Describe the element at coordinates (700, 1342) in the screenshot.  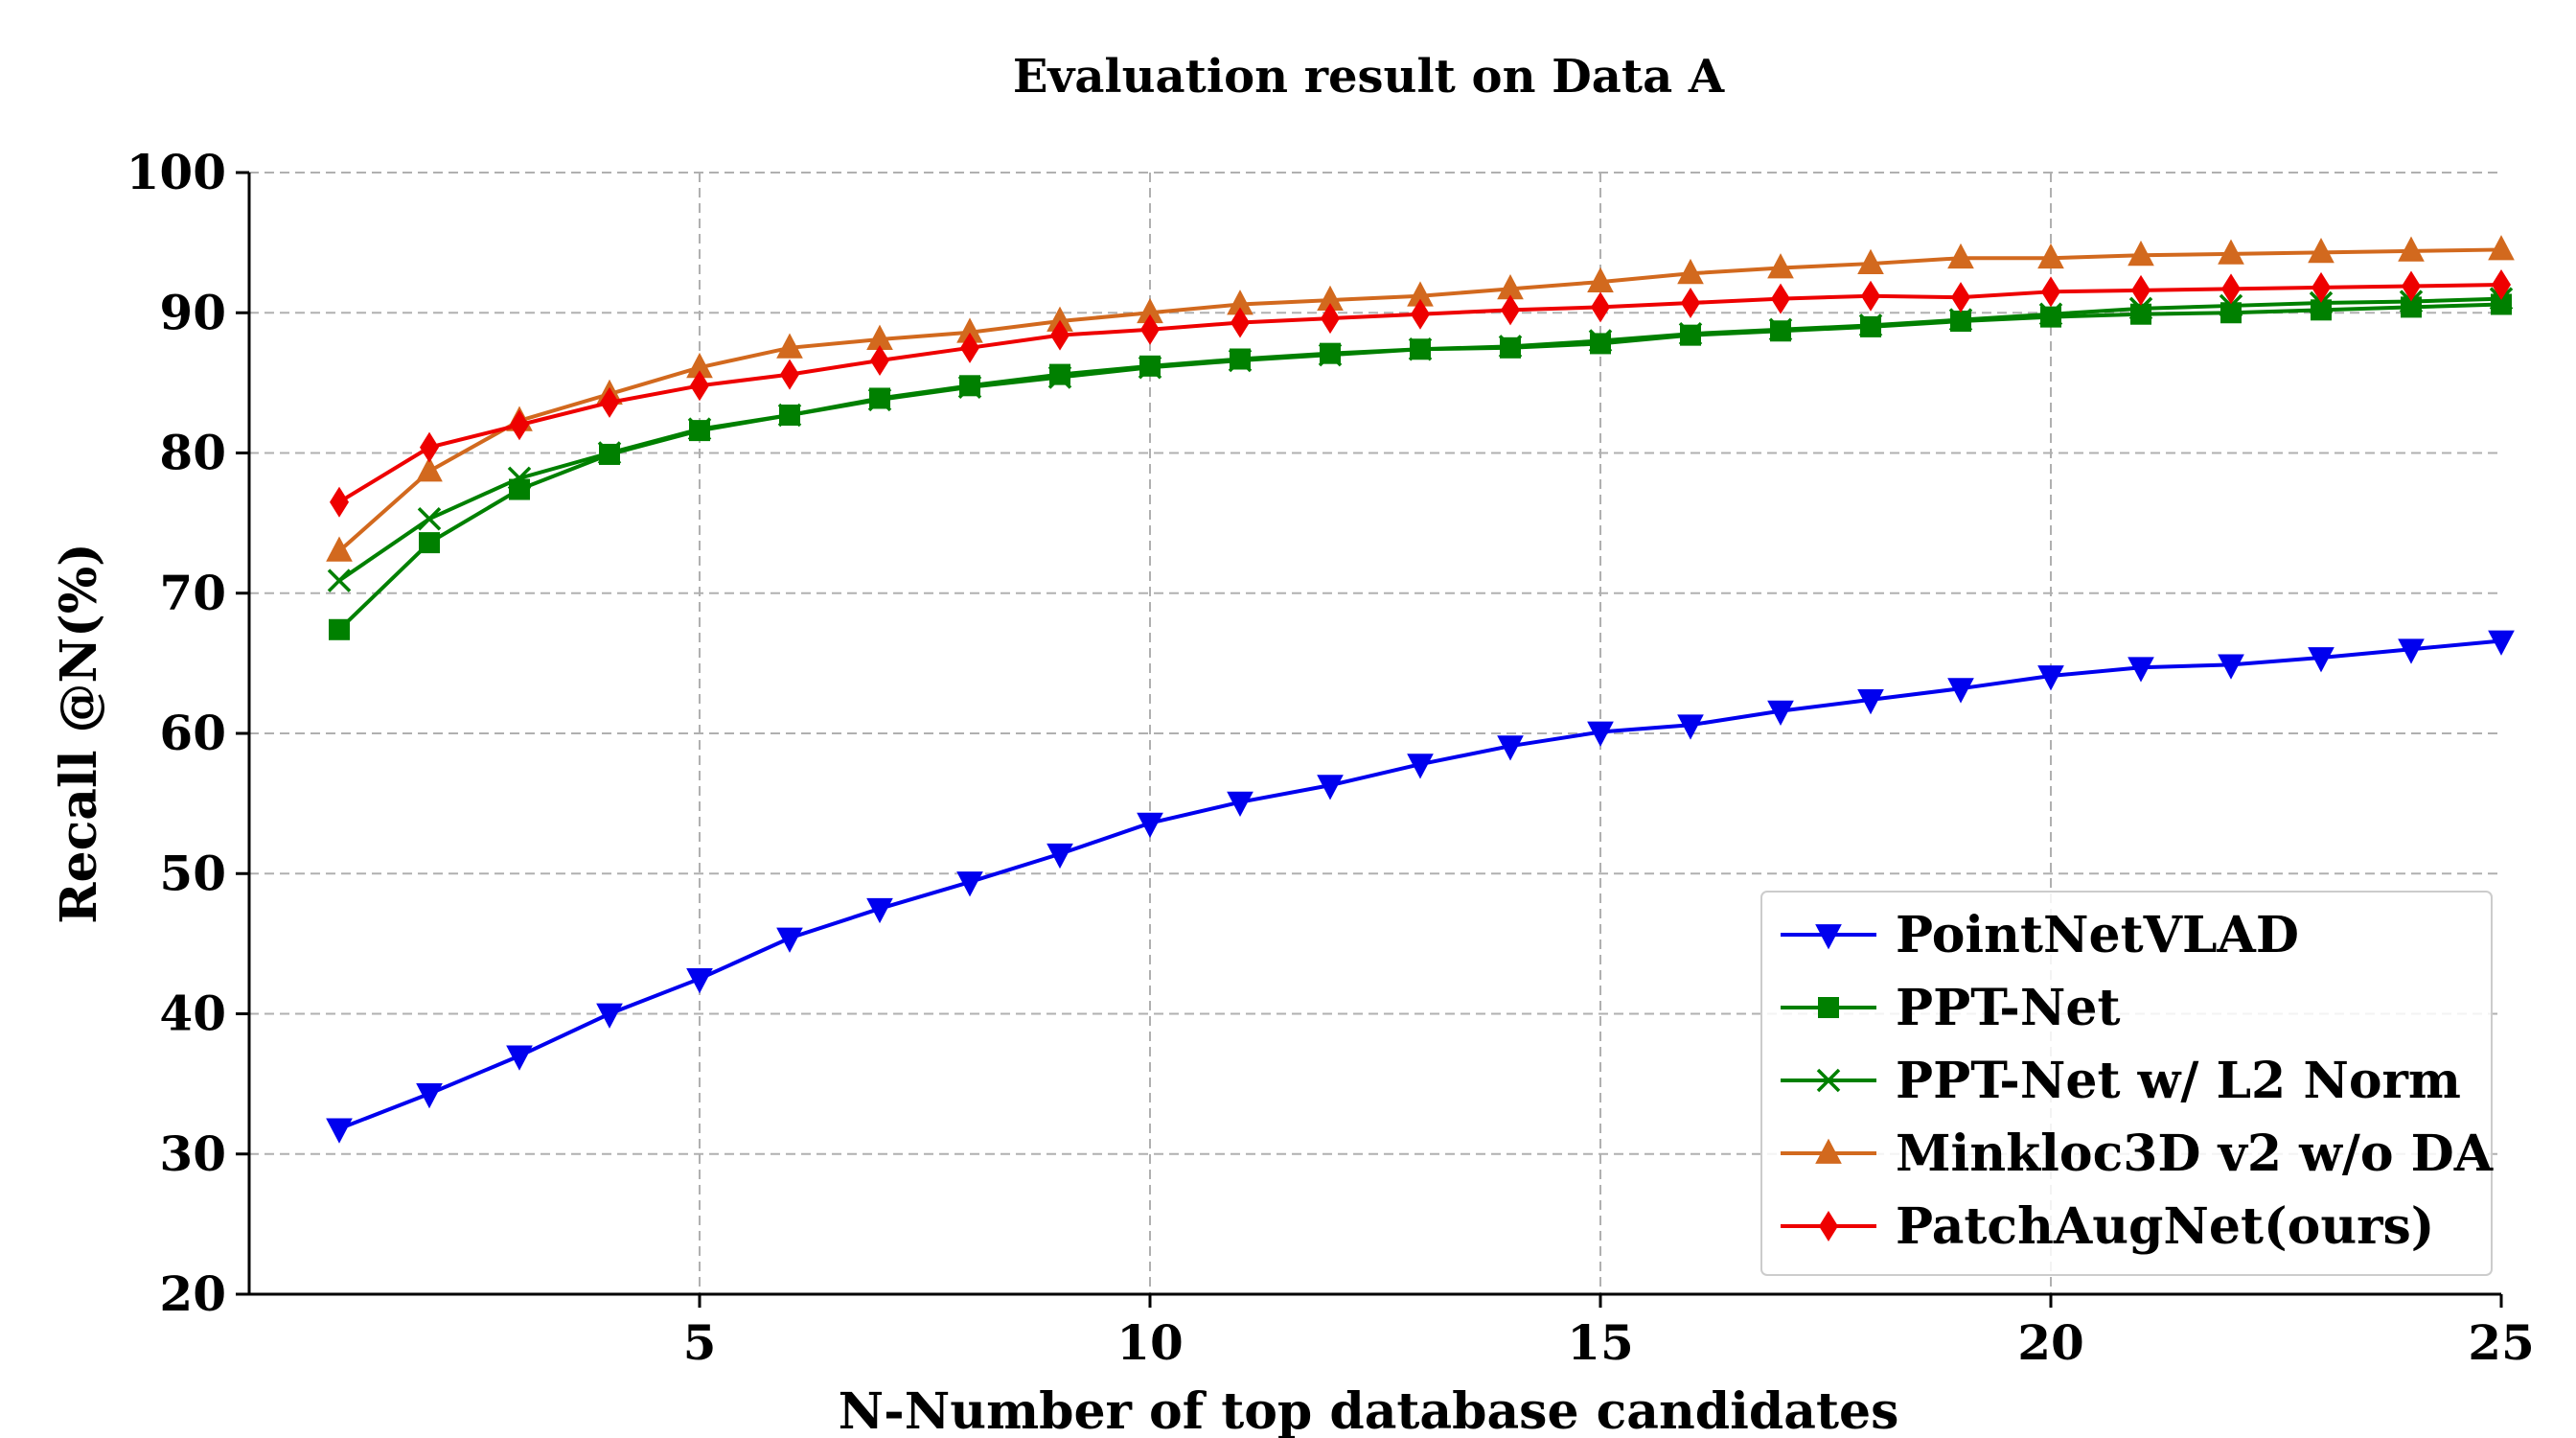
I see `x-tick-label: 5` at that location.